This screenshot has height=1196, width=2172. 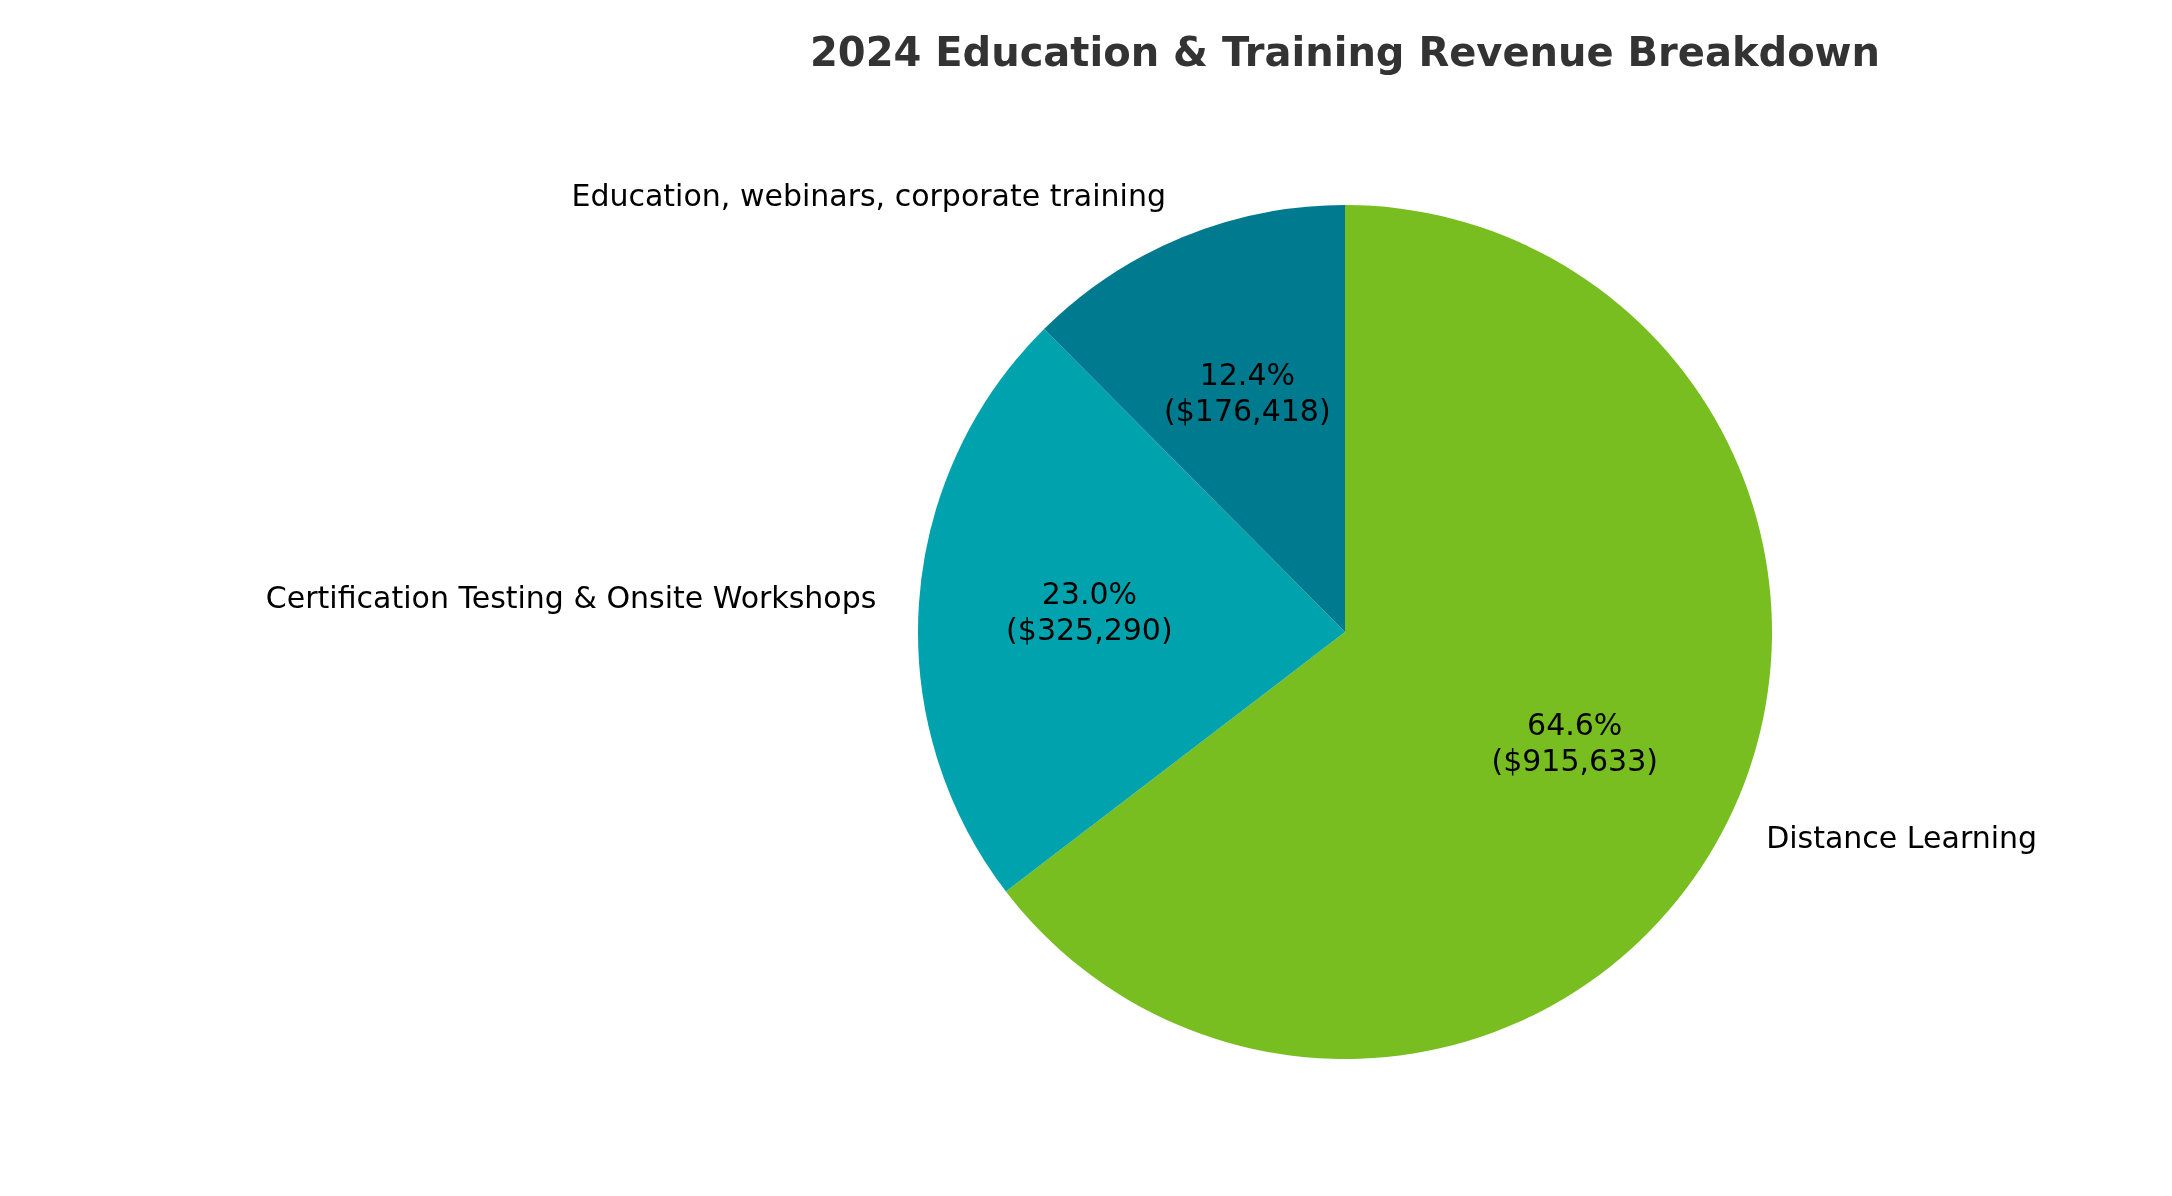 What do you see at coordinates (868, 195) in the screenshot?
I see `slice-label: Education, webinars, corporate training` at bounding box center [868, 195].